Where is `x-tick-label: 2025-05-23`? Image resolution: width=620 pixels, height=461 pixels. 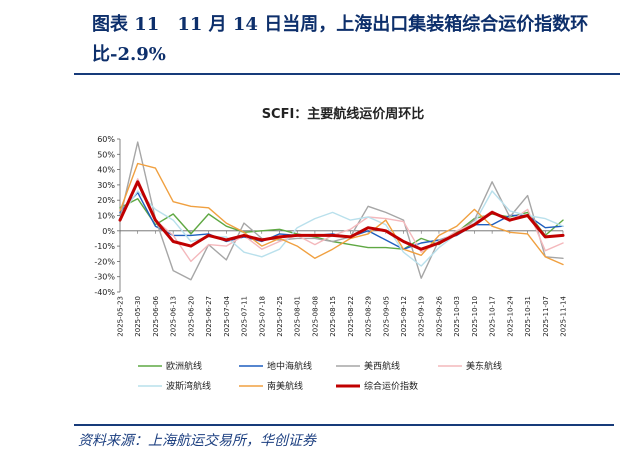
x-tick-label: 2025-05-23 is located at coordinates (121, 316).